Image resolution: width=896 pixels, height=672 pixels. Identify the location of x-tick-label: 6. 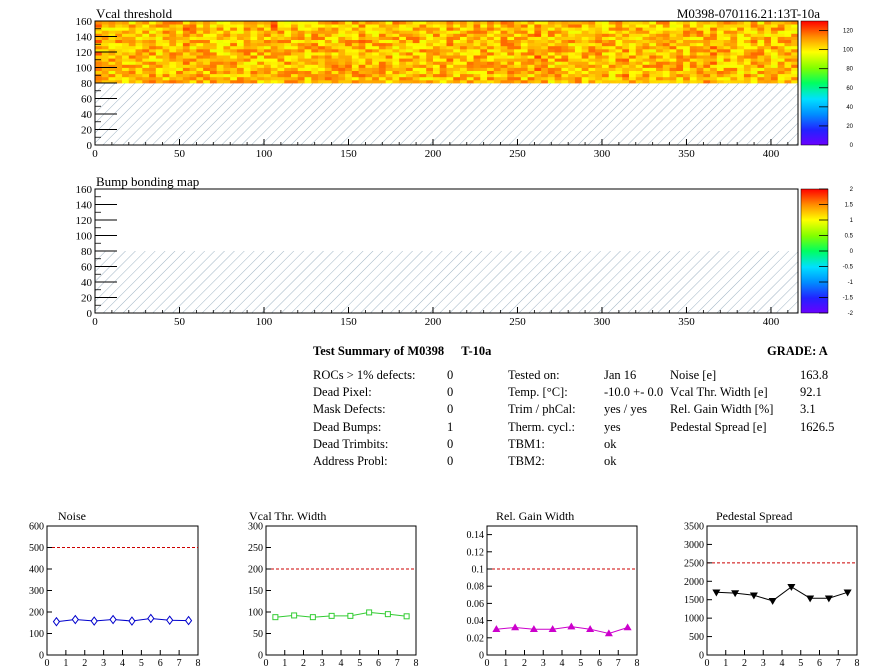
(599, 663).